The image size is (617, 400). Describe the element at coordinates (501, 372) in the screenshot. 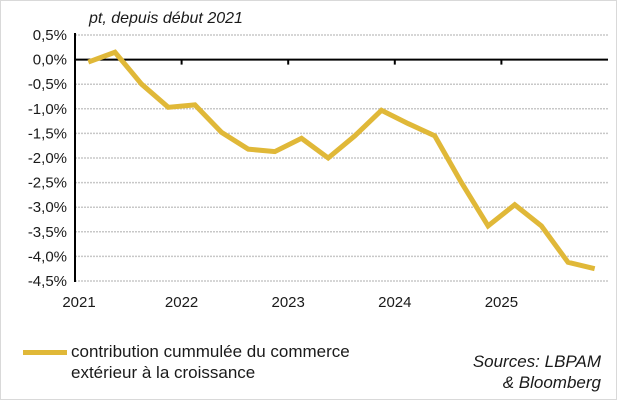

I see `sources-note: Sources: LBPAM & Bloomberg` at that location.